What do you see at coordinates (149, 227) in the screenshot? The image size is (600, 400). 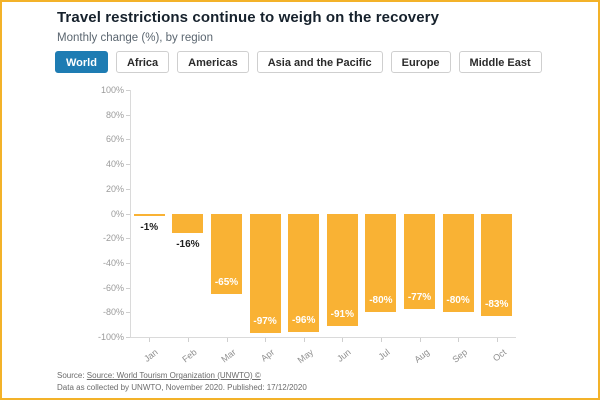 I see `bar-value-label: -1%` at bounding box center [149, 227].